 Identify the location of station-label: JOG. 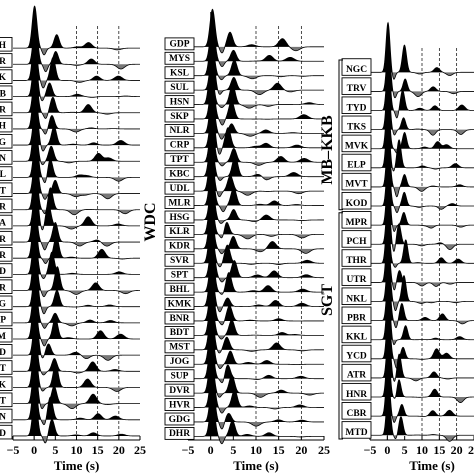
(180, 362).